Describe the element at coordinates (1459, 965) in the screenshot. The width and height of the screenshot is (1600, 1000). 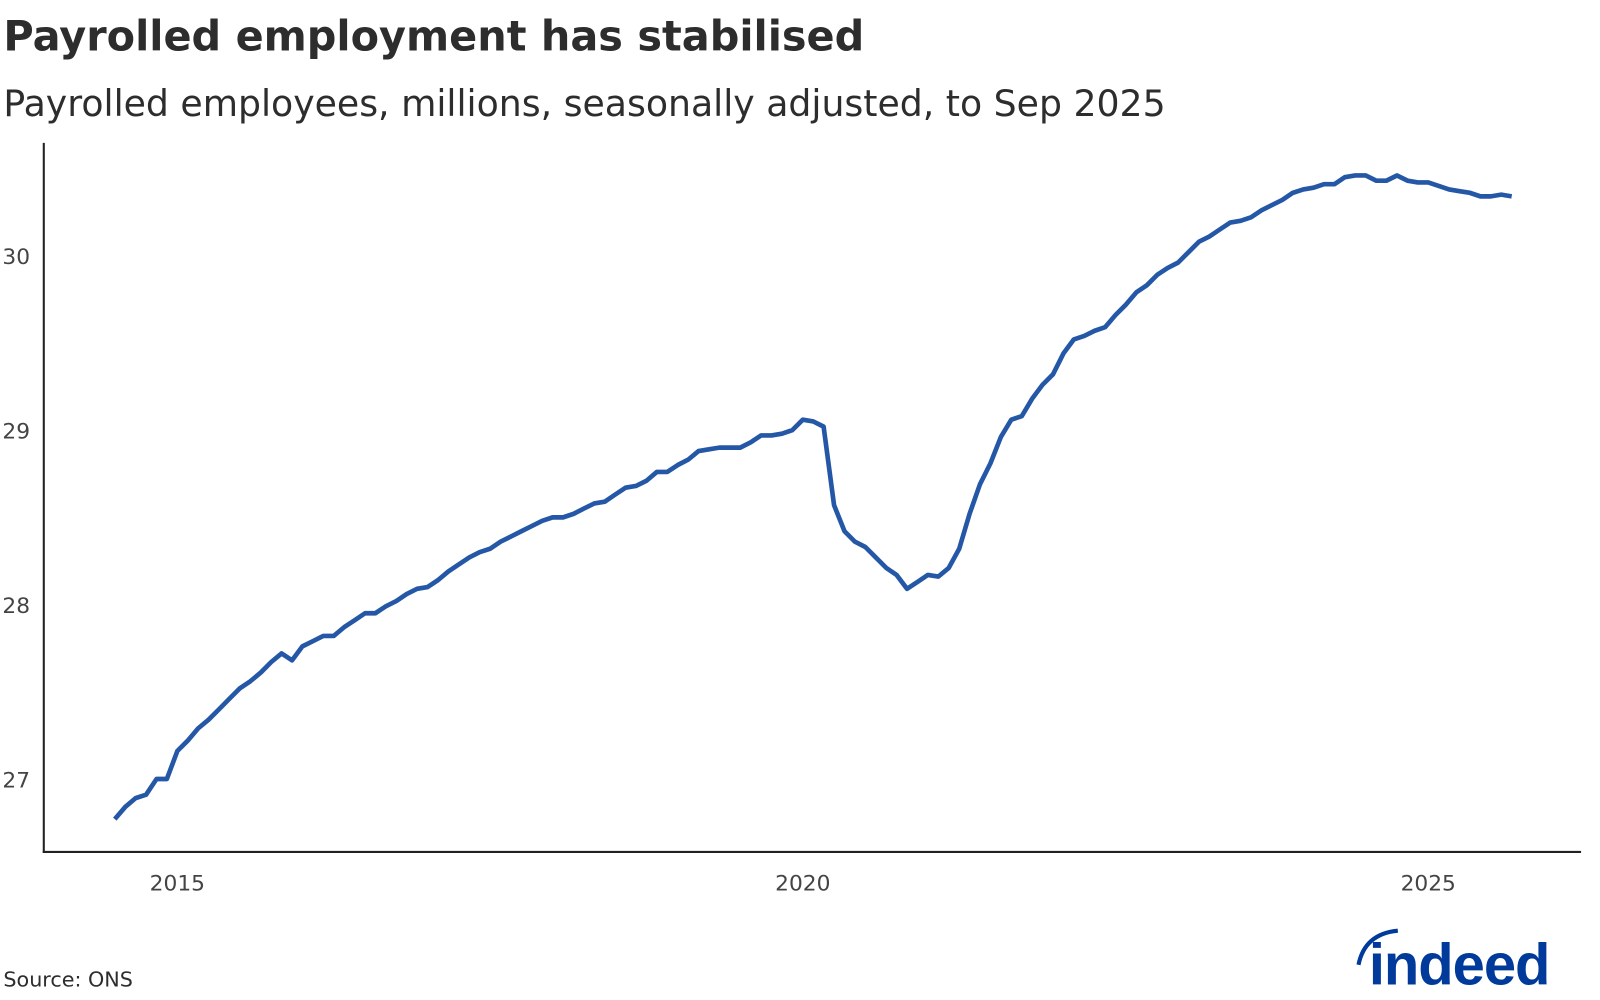
I see `svg-text: indeed` at that location.